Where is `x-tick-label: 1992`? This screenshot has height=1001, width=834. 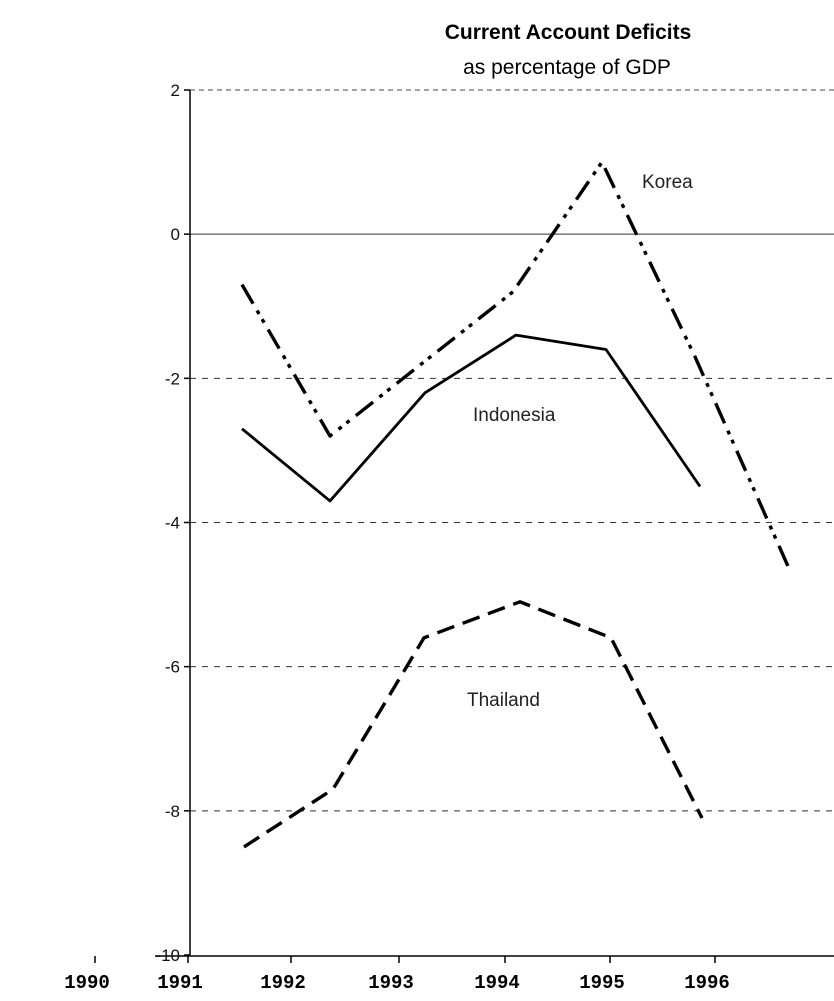
x-tick-label: 1992 is located at coordinates (283, 983).